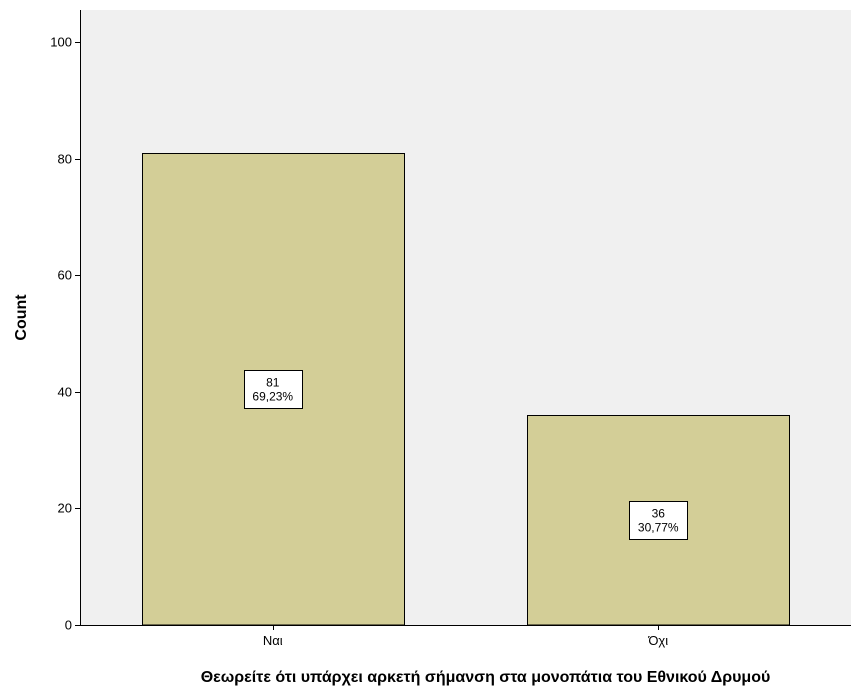 The image size is (851, 690). What do you see at coordinates (65, 508) in the screenshot?
I see `y-tick-label: 20` at bounding box center [65, 508].